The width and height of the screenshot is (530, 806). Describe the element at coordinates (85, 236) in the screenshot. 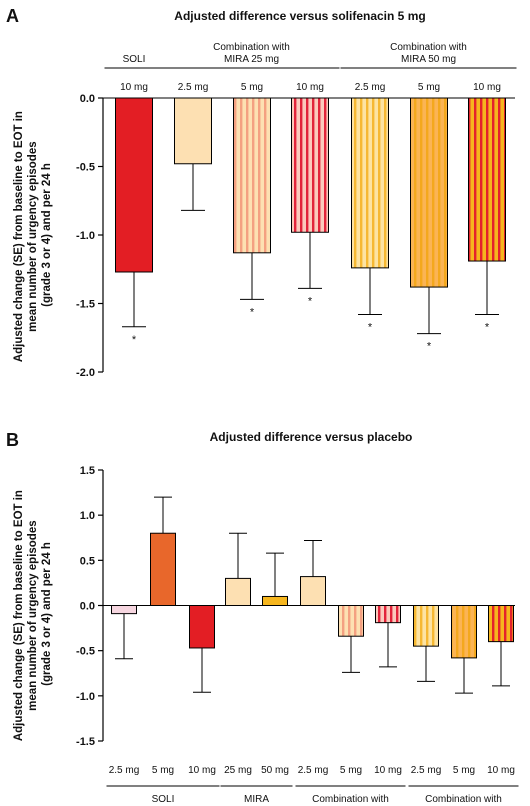

I see `panel-a-y-tick-label: -1.0` at that location.